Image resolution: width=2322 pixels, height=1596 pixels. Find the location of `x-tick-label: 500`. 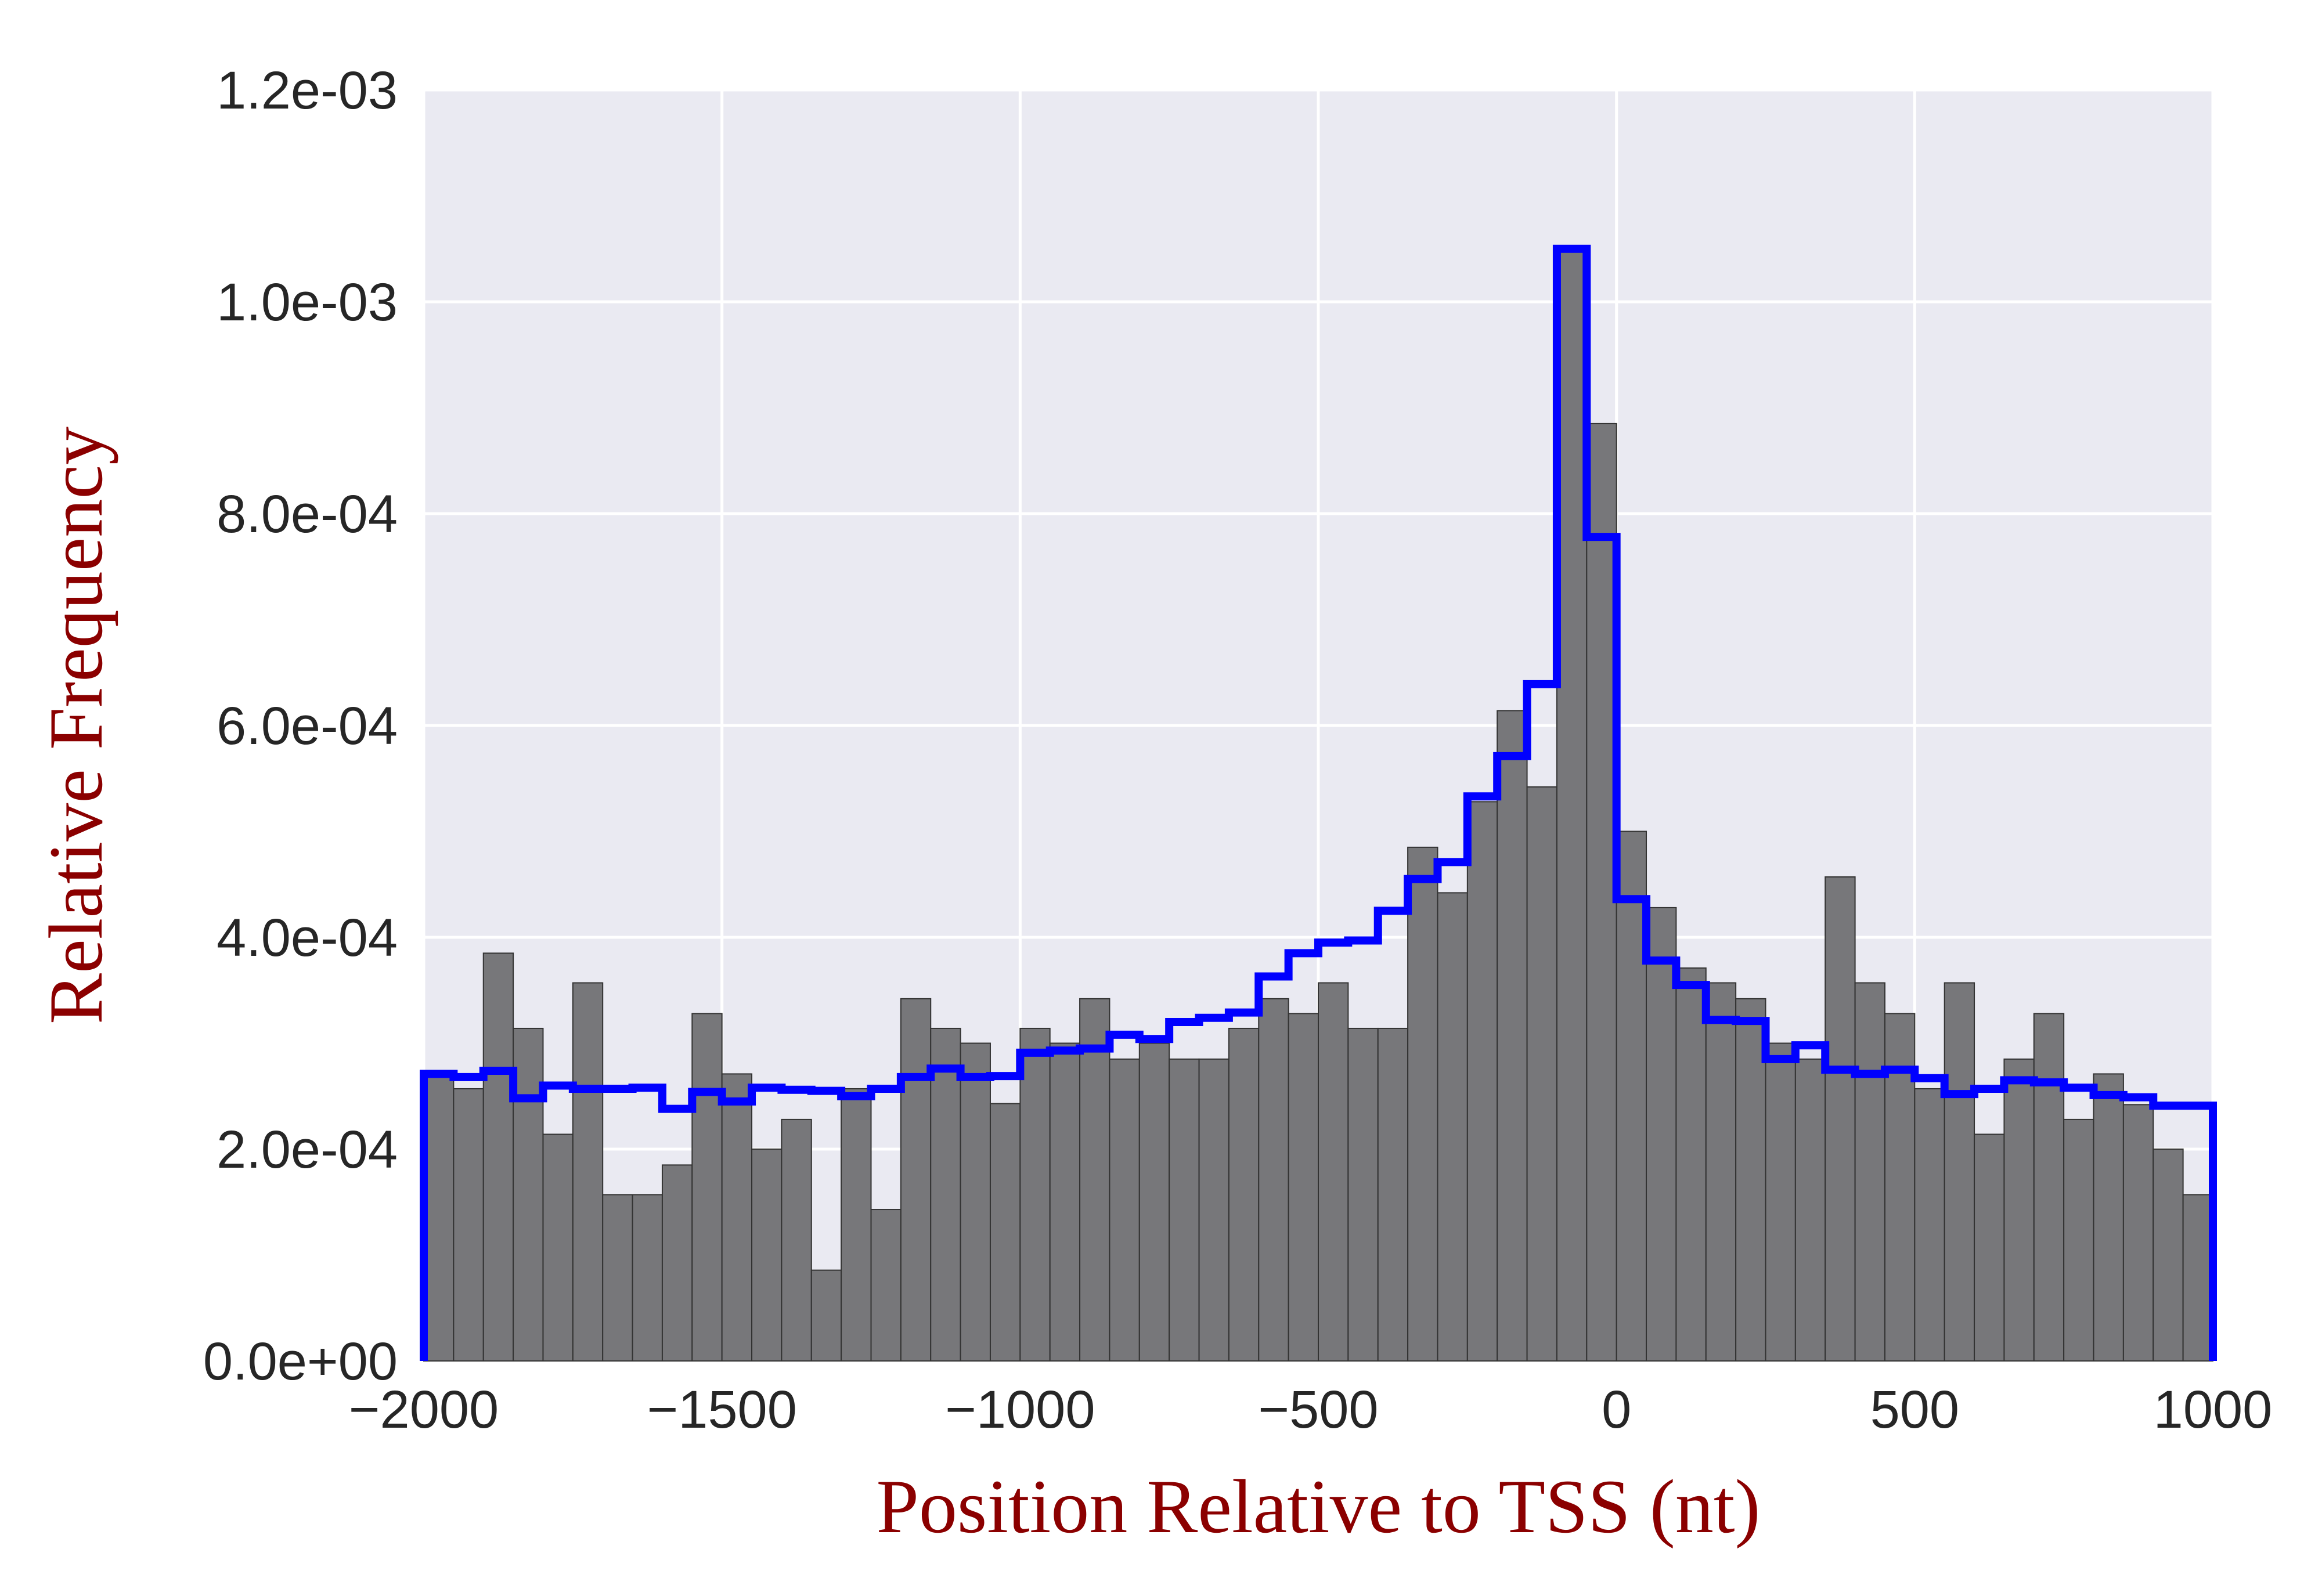

x-tick-label: 500 is located at coordinates (1915, 1410).